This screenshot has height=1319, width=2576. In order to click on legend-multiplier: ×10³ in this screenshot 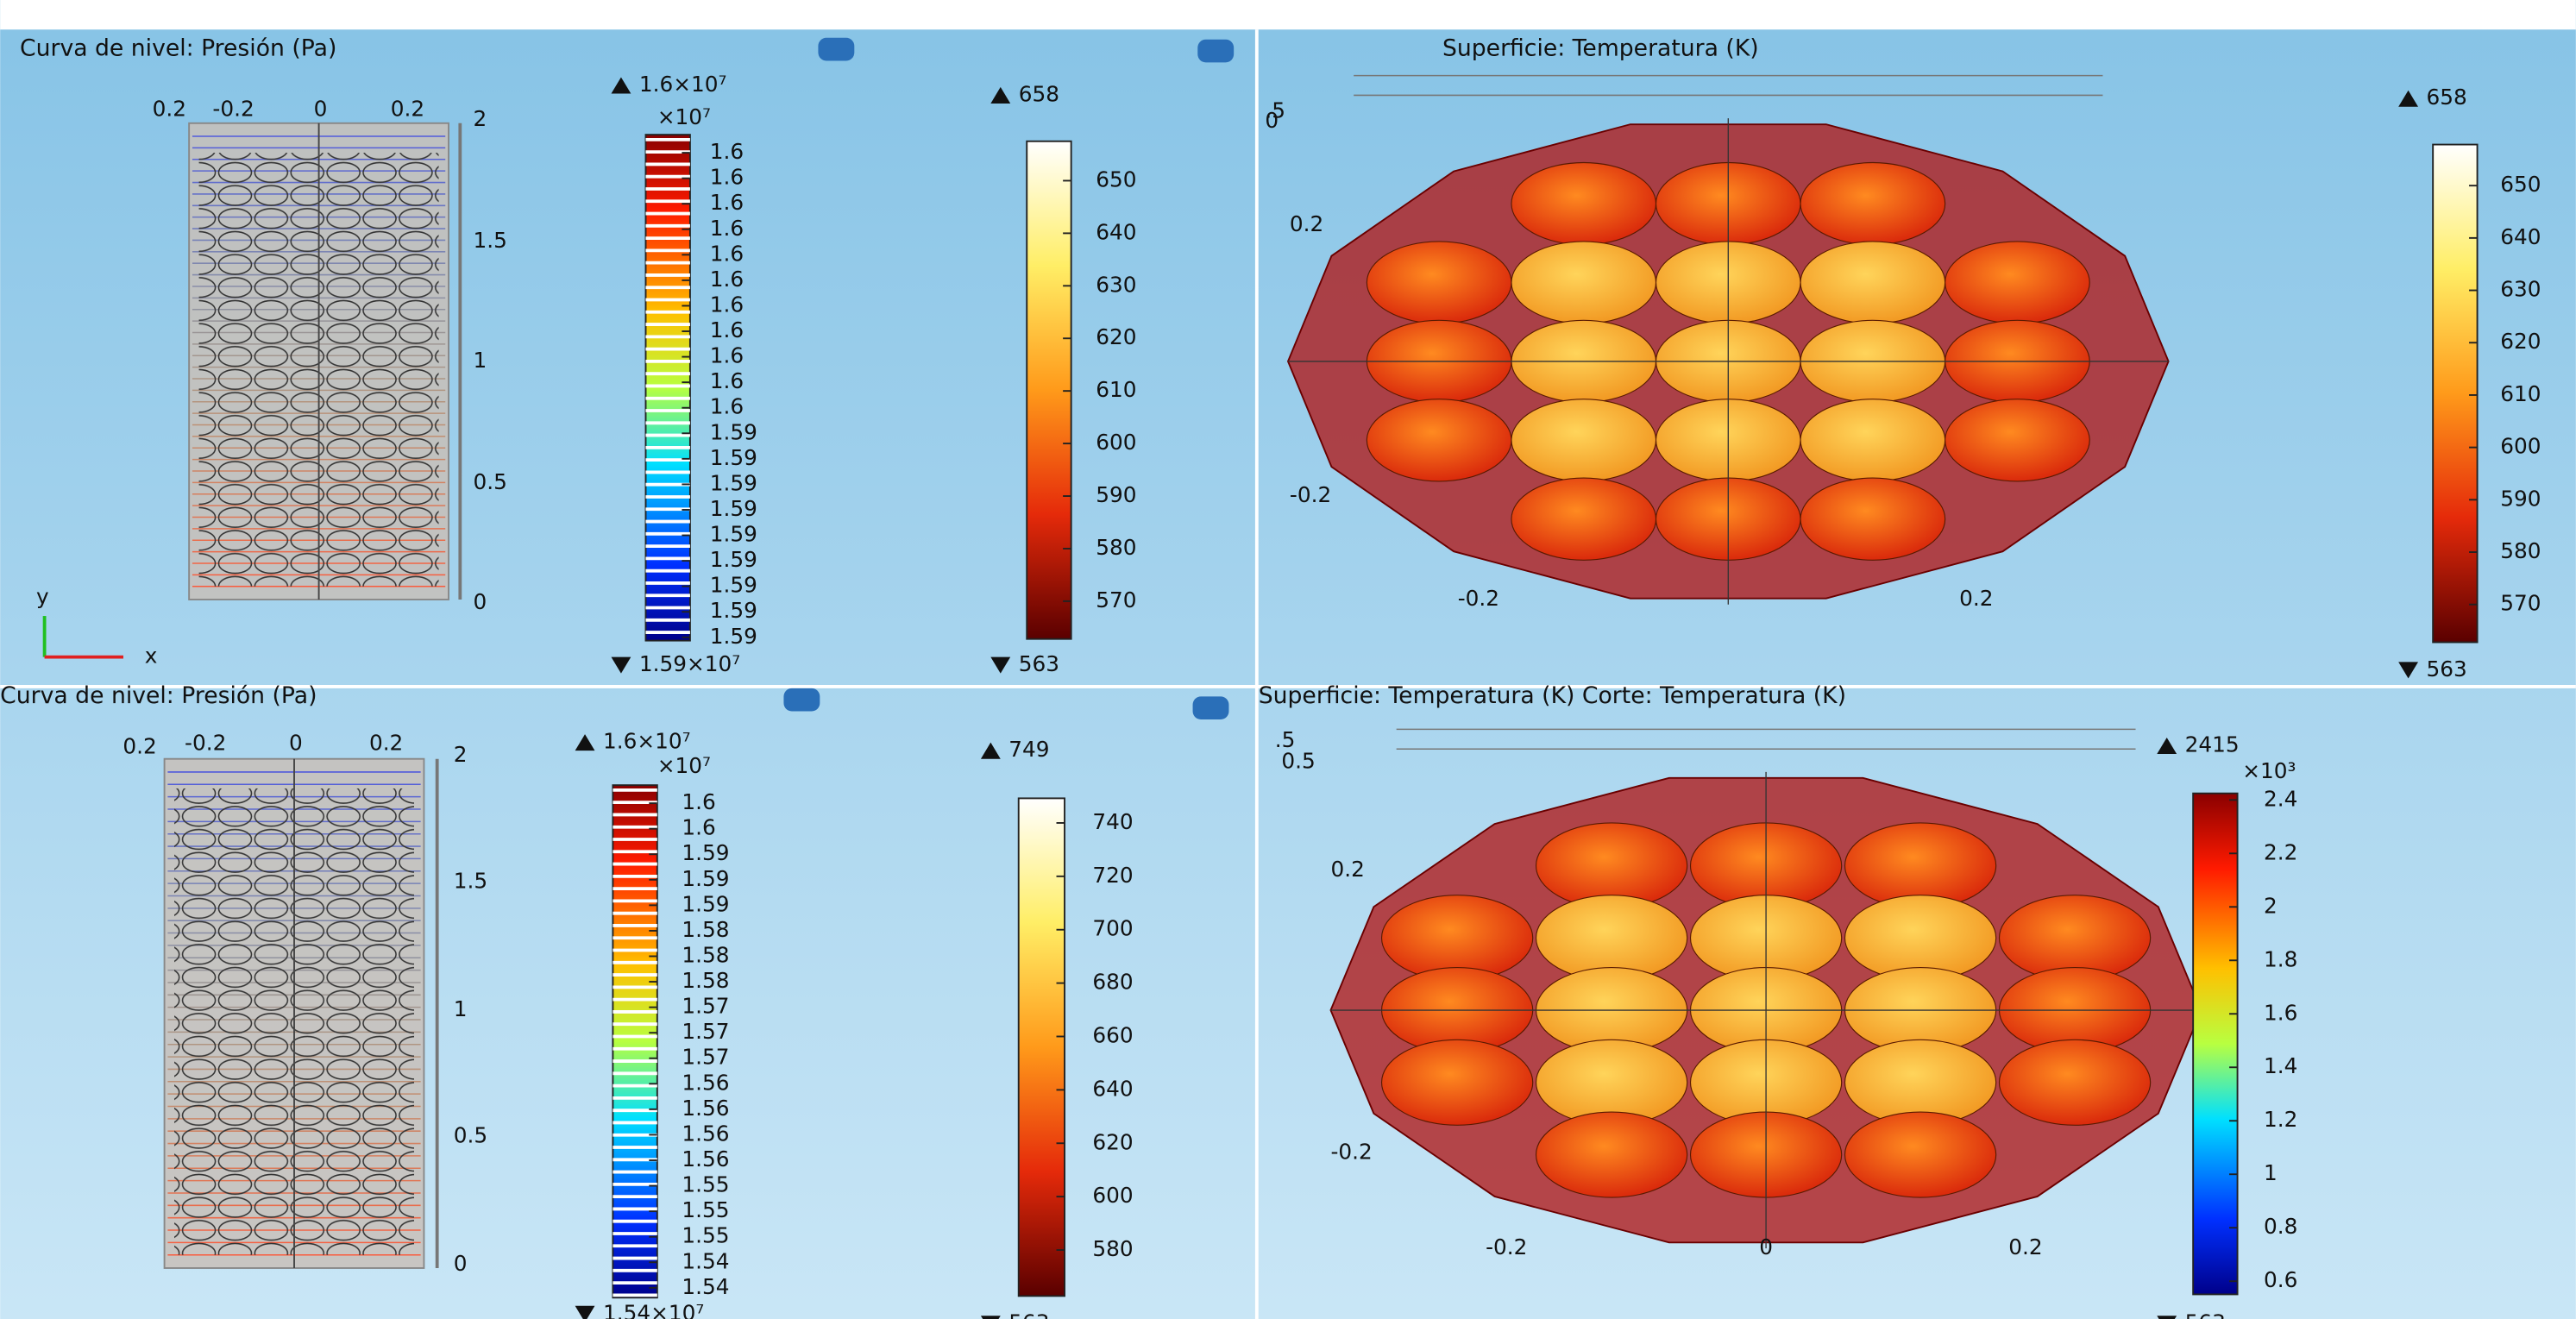, I will do `click(2269, 770)`.